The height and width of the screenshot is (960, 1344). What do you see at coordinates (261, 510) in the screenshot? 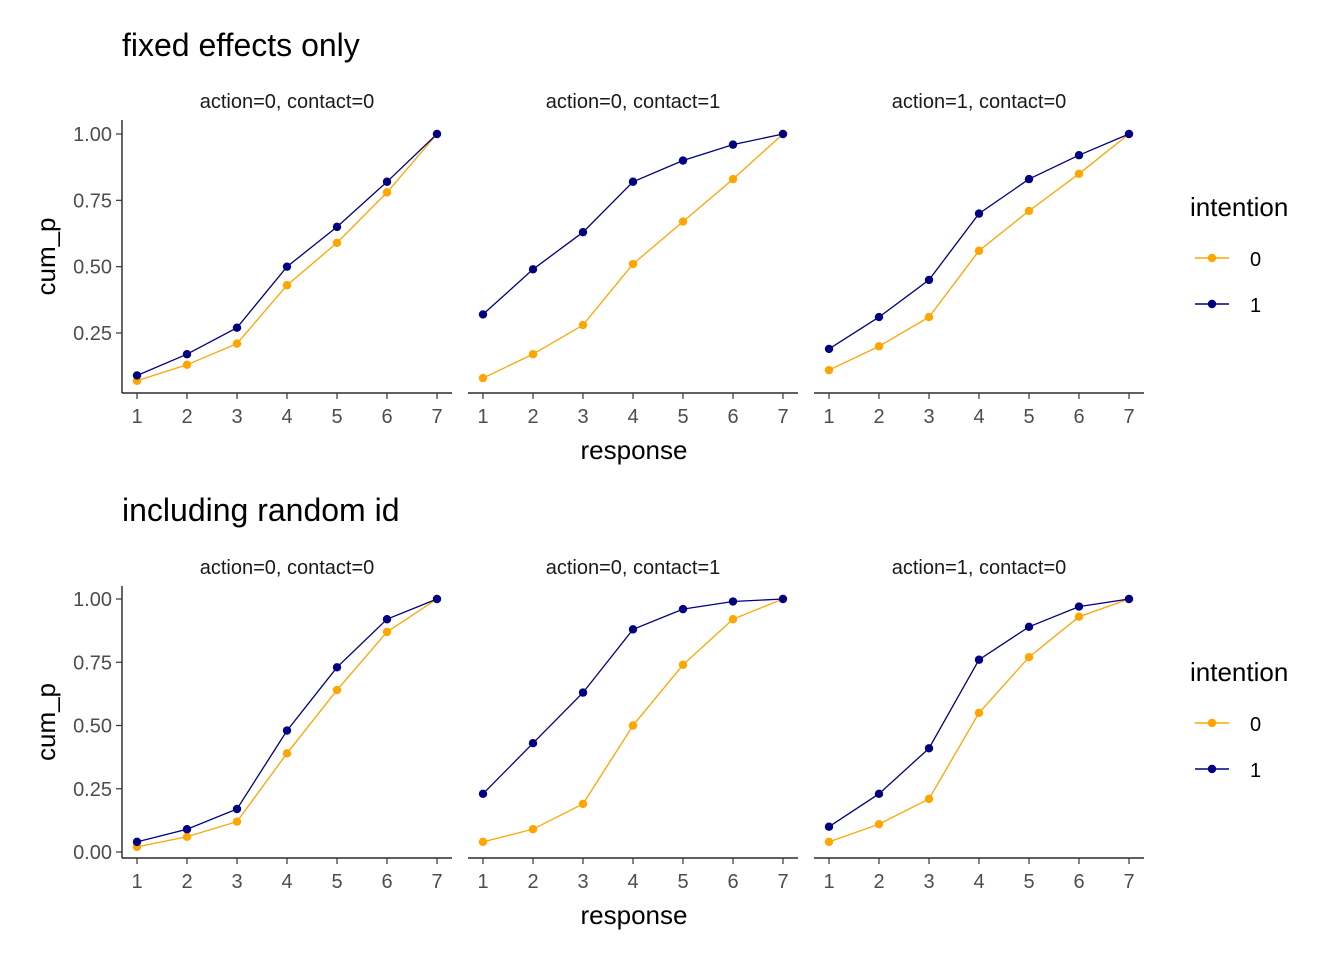
I see `chart-title: including random id` at bounding box center [261, 510].